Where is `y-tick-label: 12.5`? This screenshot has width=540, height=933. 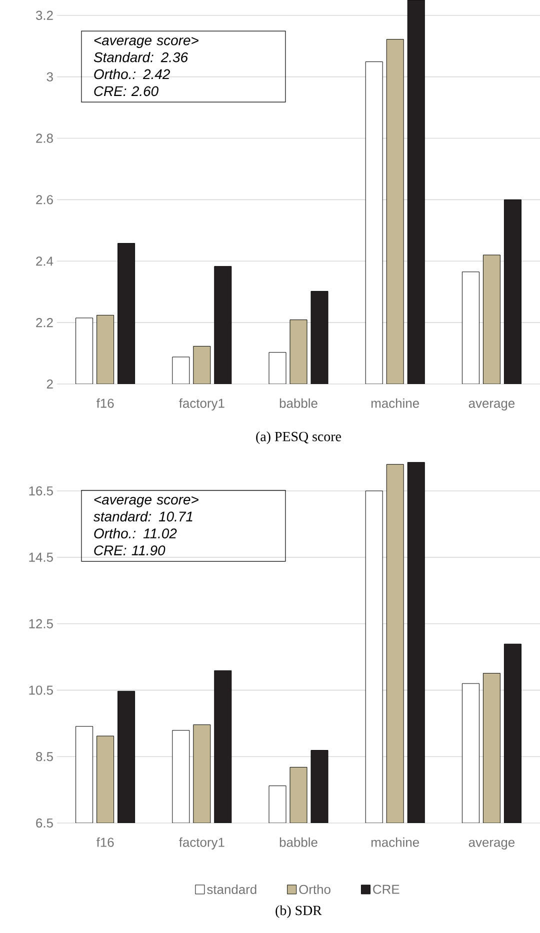 y-tick-label: 12.5 is located at coordinates (41, 623).